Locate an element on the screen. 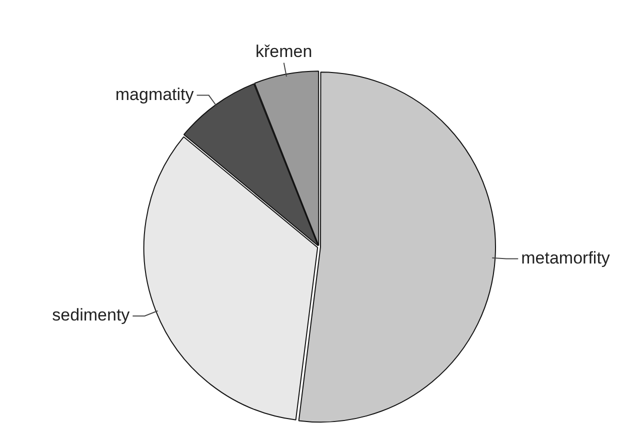 The width and height of the screenshot is (638, 428). slice-label: magmatity is located at coordinates (154, 94).